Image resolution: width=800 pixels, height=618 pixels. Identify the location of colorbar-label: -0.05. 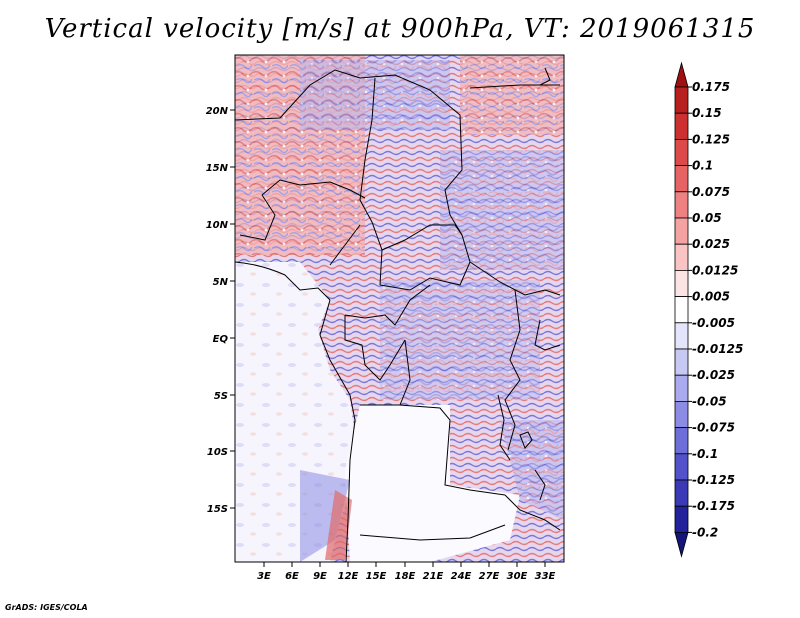
(709, 401).